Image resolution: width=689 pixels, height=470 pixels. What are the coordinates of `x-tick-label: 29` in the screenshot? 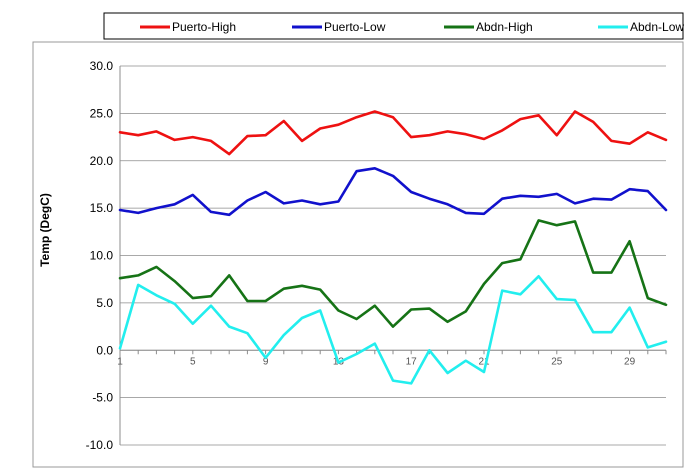 It's located at (630, 361).